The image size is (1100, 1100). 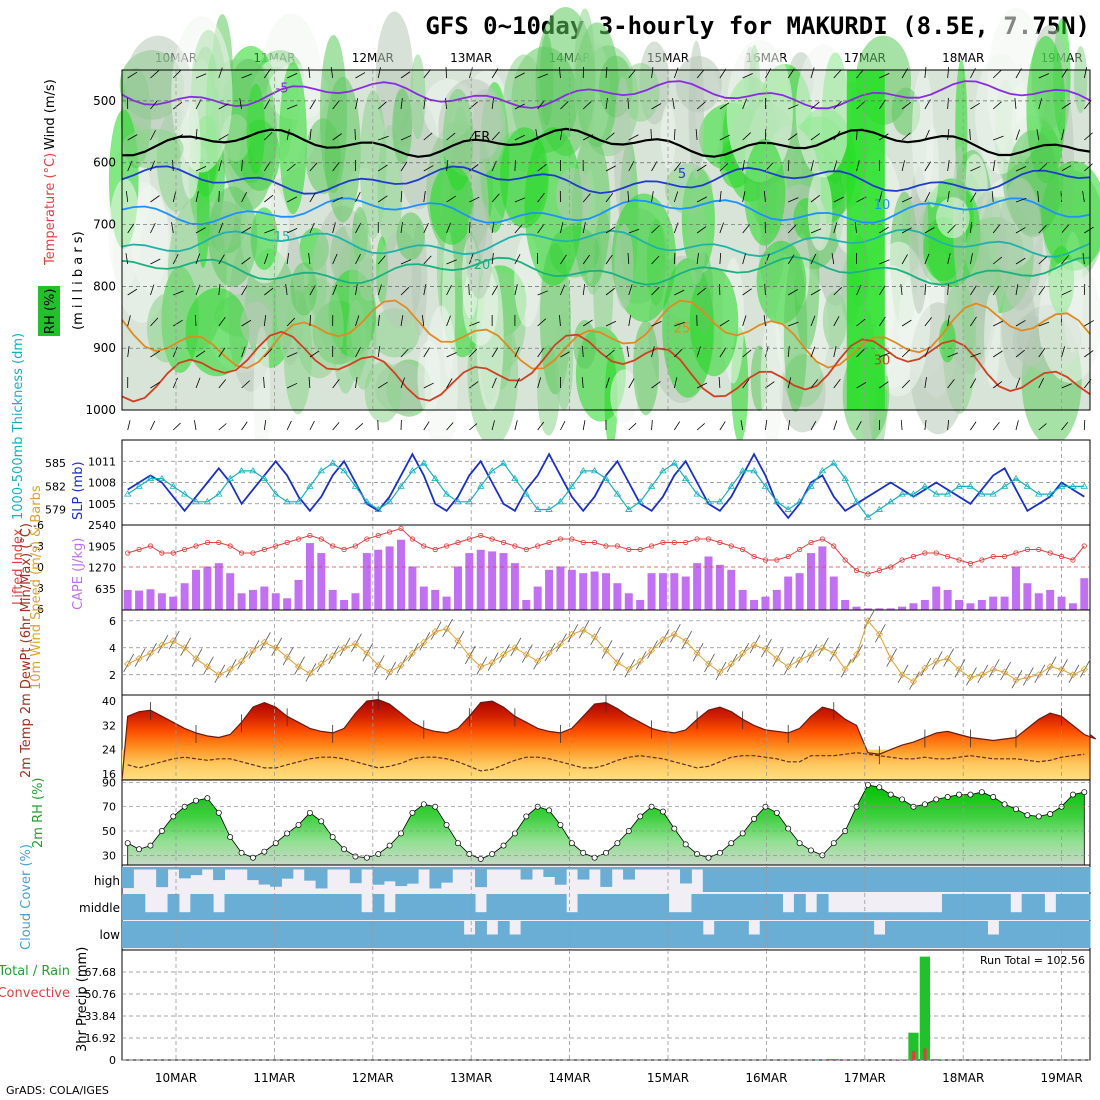 What do you see at coordinates (624, 396) in the screenshot?
I see `rh-shade-patch` at bounding box center [624, 396].